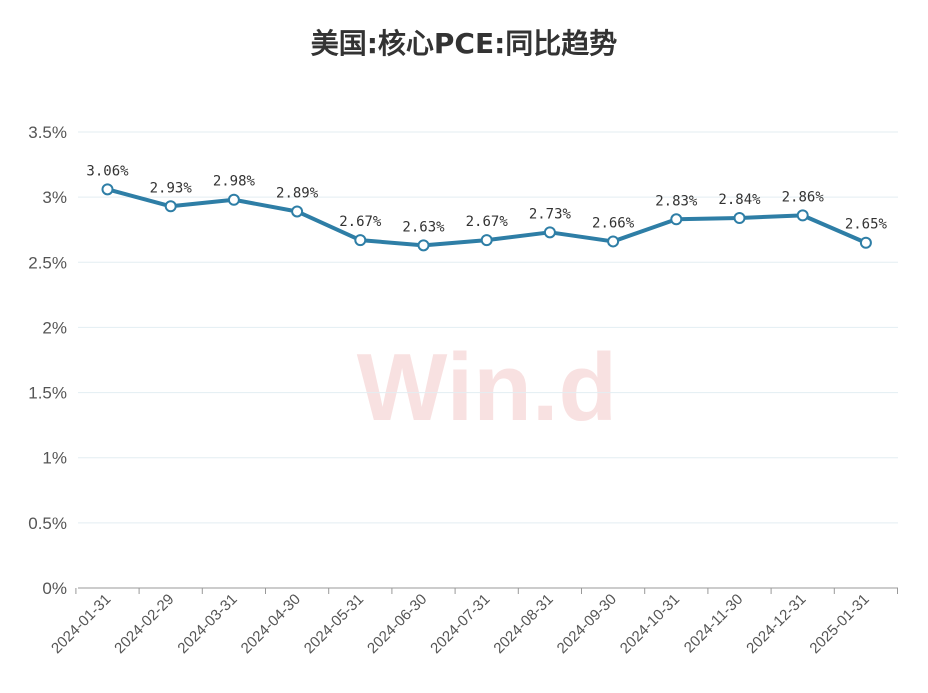 Image resolution: width=928 pixels, height=693 pixels. Describe the element at coordinates (776, 624) in the screenshot. I see `x-tick-label: 2024-12-31` at that location.